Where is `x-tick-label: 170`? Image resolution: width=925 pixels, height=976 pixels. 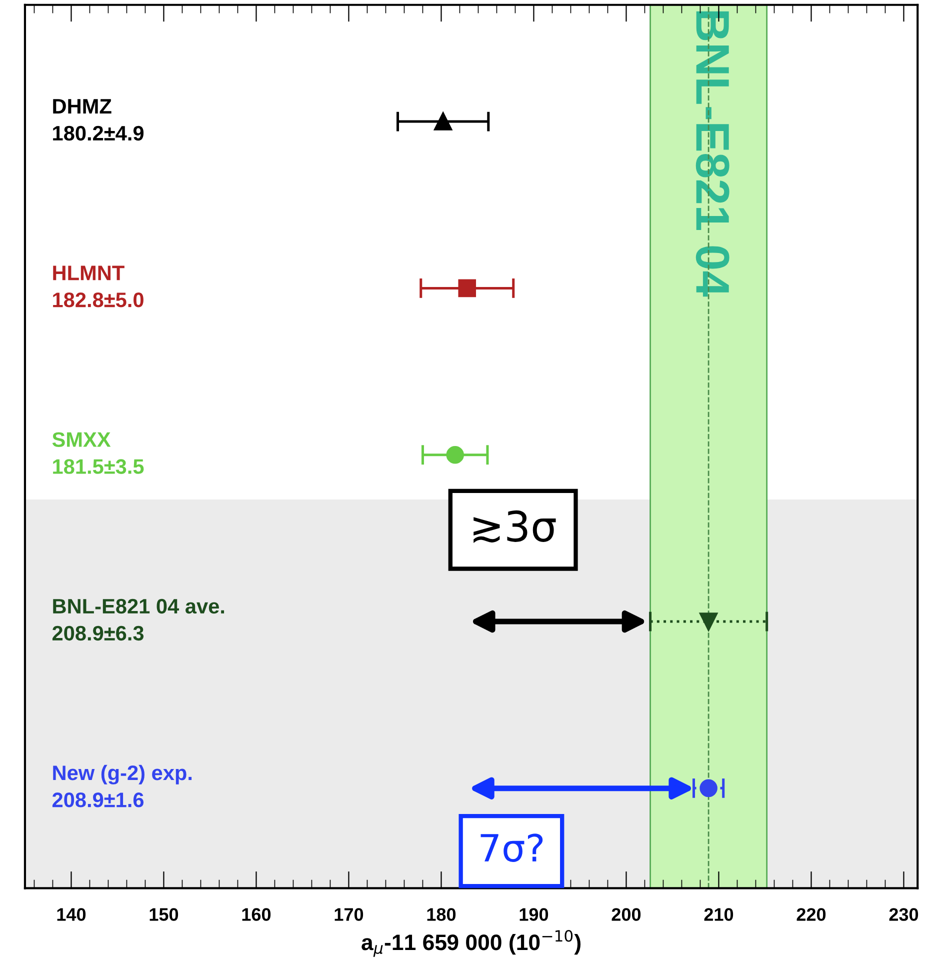 x-tick-label: 170 is located at coordinates (349, 914).